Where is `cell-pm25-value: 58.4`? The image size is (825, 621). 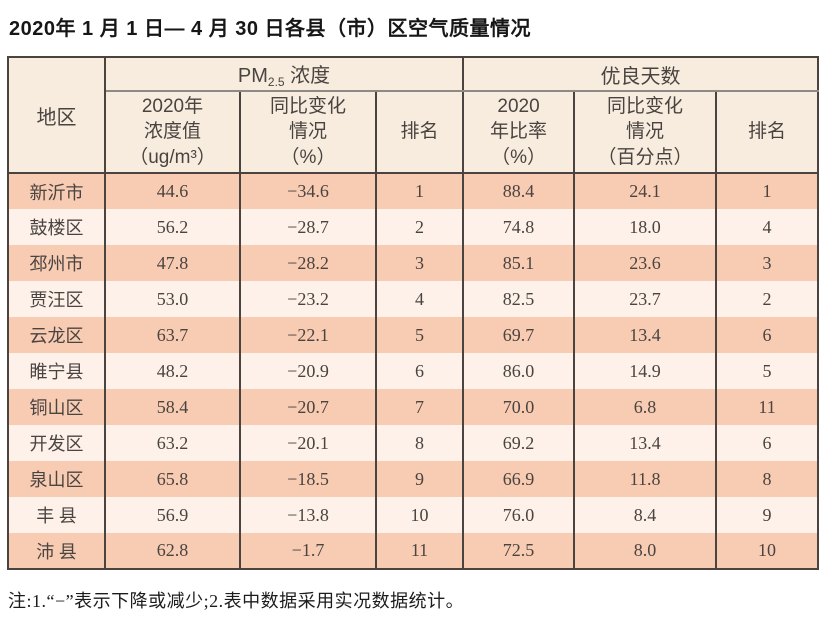 cell-pm25-value: 58.4 is located at coordinates (172, 407).